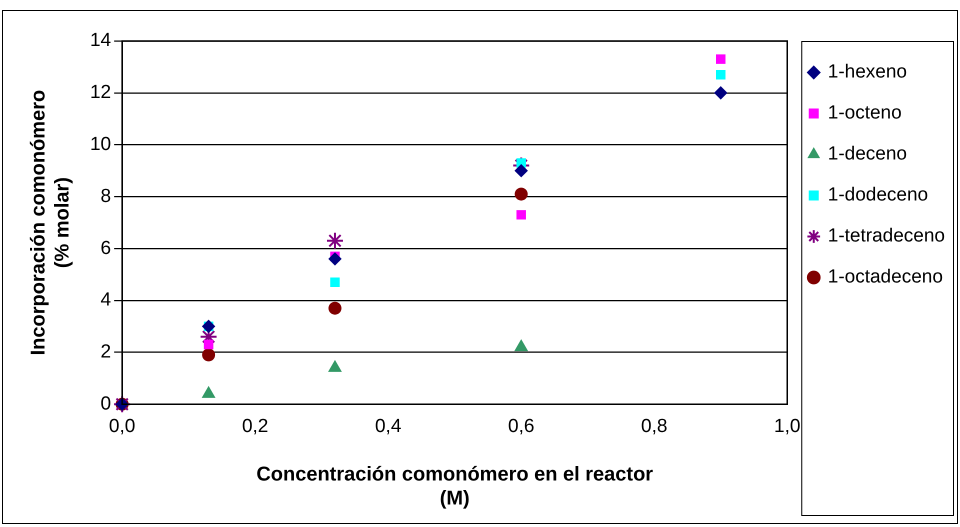  Describe the element at coordinates (867, 72) in the screenshot. I see `legend-label: 1-hexeno` at that location.